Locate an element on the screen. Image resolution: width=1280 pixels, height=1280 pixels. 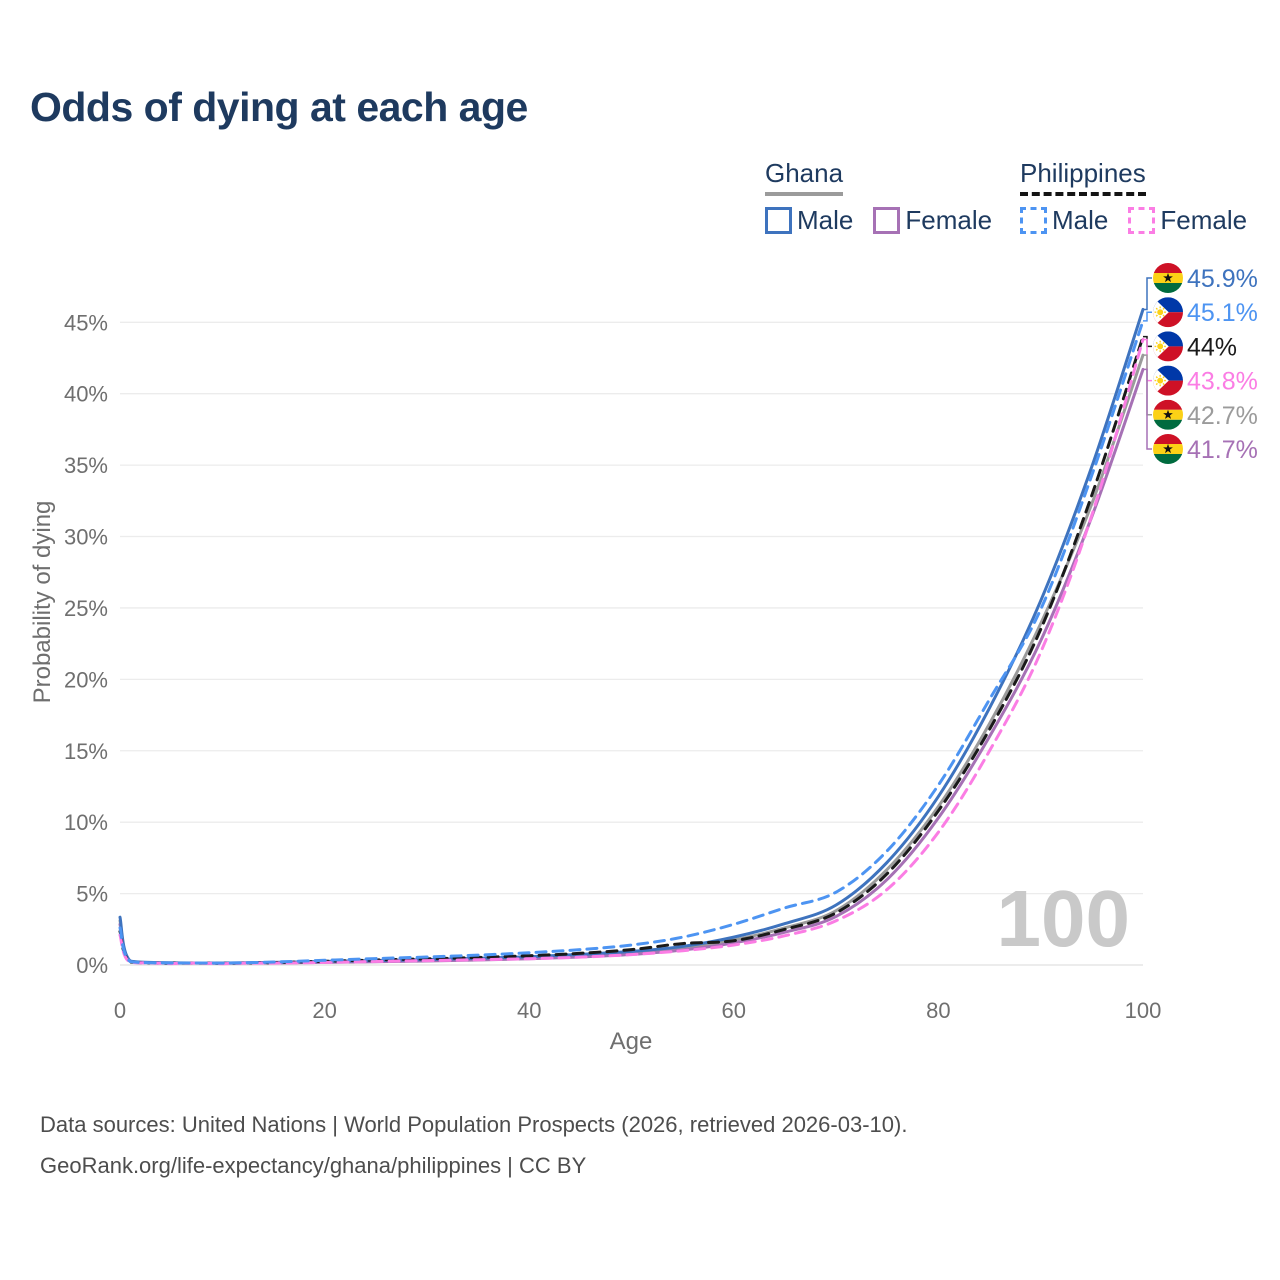
y-tick-label: 45% is located at coordinates (86, 322).